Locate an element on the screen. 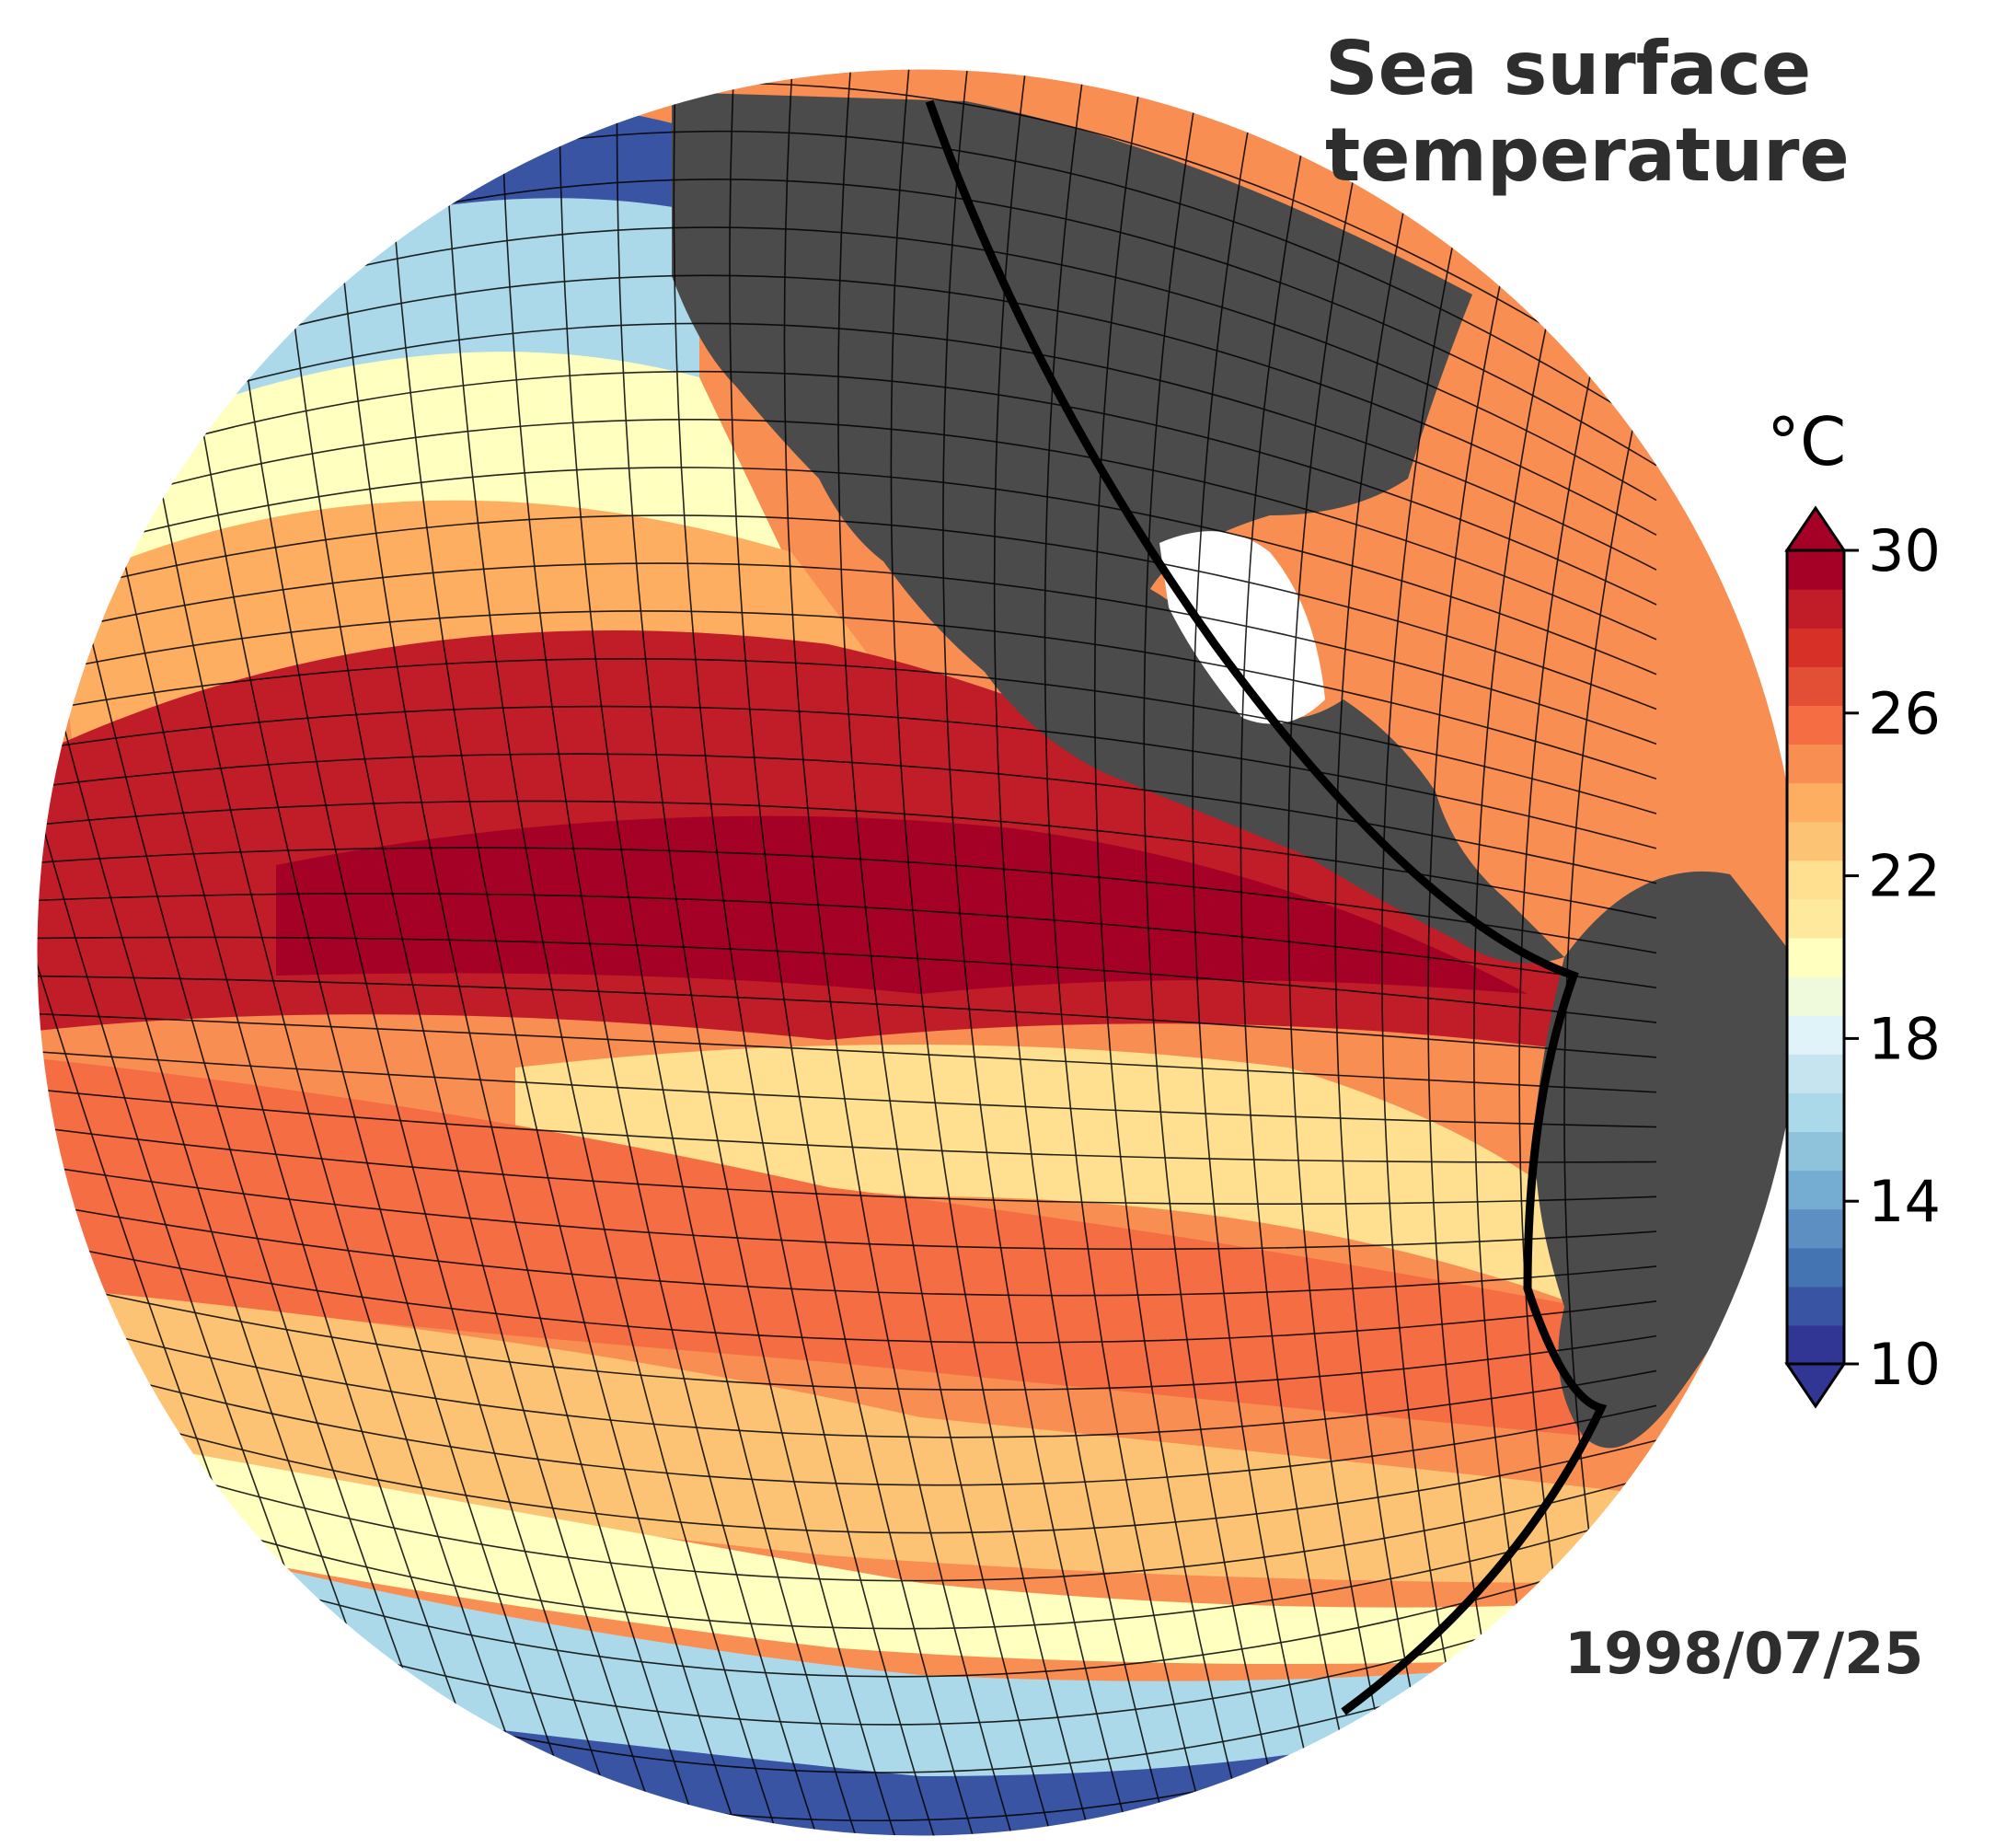  date-label: 1998/07/25 is located at coordinates (1744, 1653).